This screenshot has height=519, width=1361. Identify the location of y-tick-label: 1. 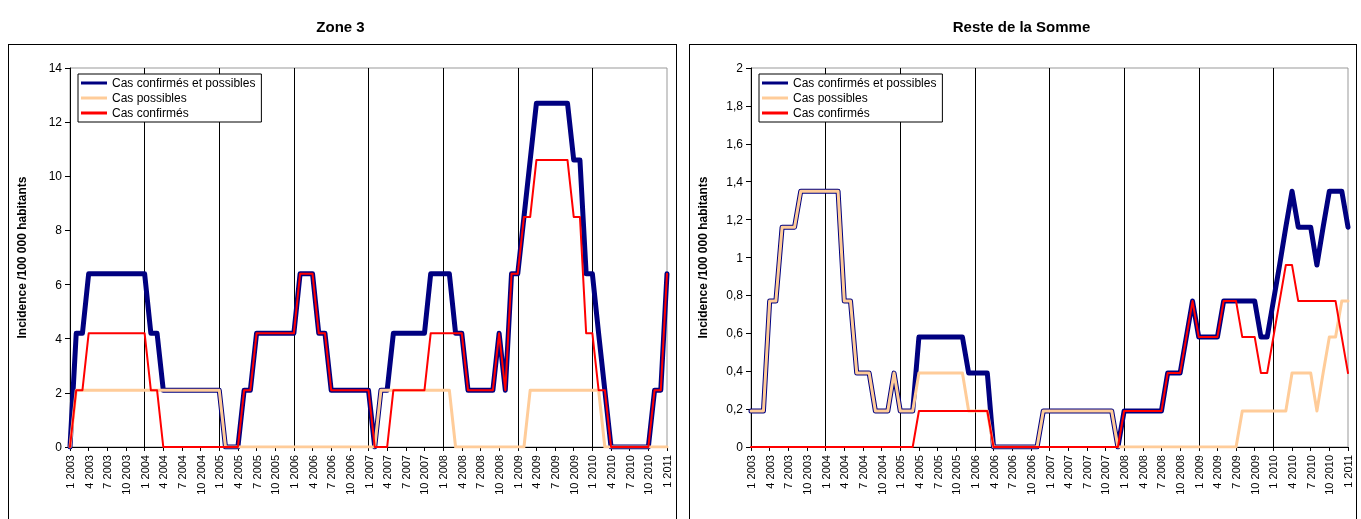
(739, 257).